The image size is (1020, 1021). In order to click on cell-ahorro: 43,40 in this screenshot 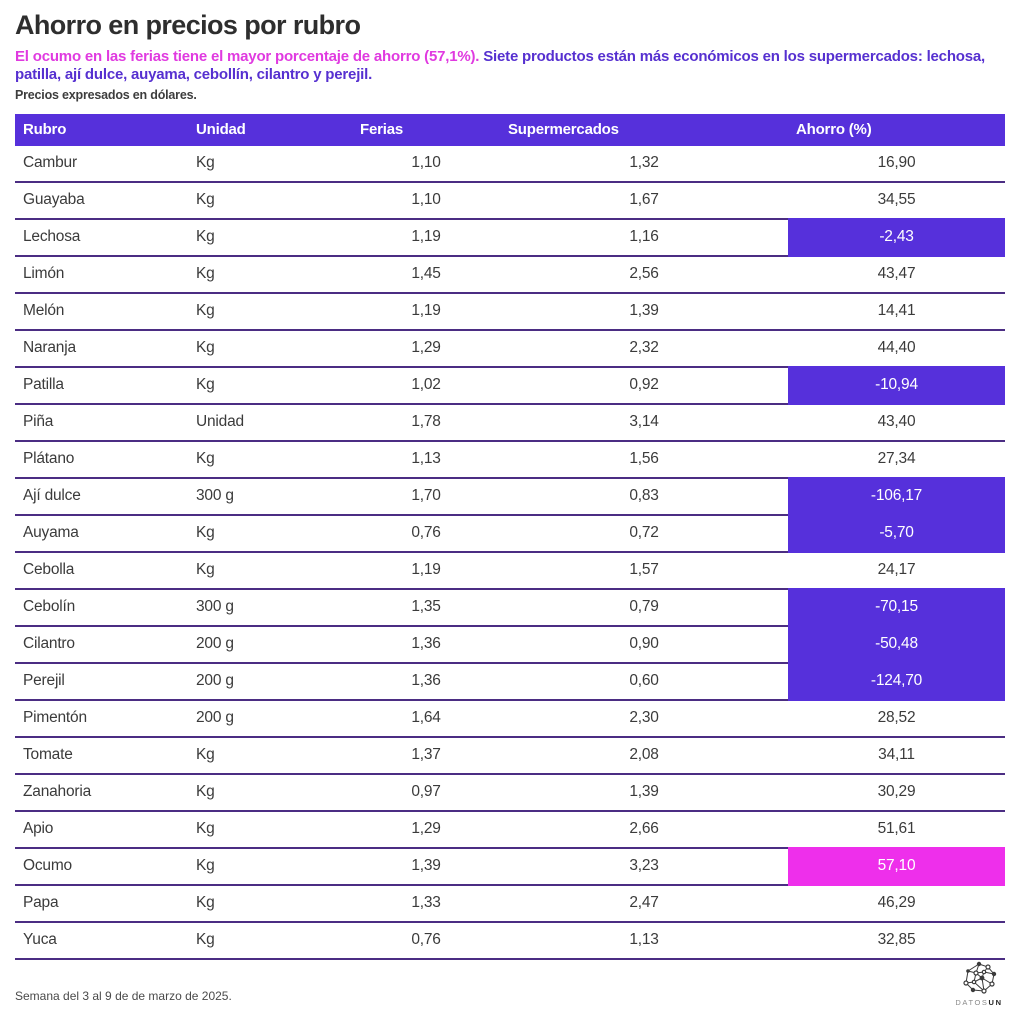, I will do `click(896, 421)`.